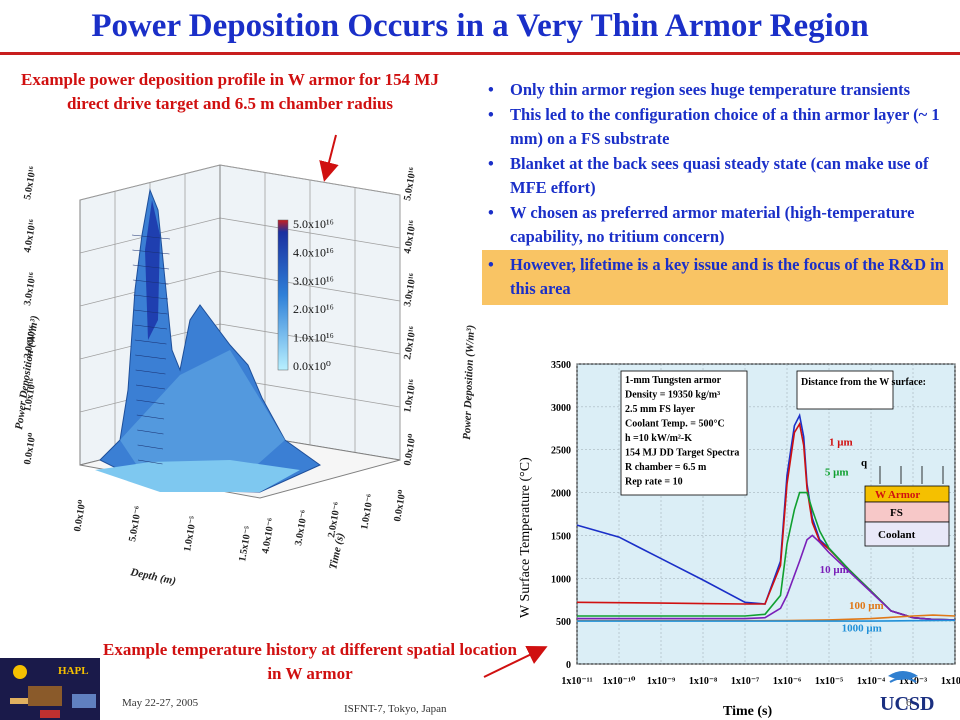 Image resolution: width=960 pixels, height=720 pixels. Describe the element at coordinates (619, 681) in the screenshot. I see `x-tick-label: 1x10⁻¹⁰` at that location.